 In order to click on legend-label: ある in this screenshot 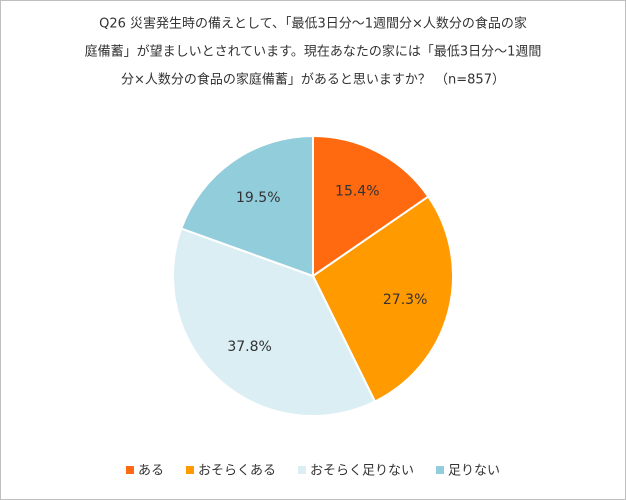, I will do `click(151, 471)`.